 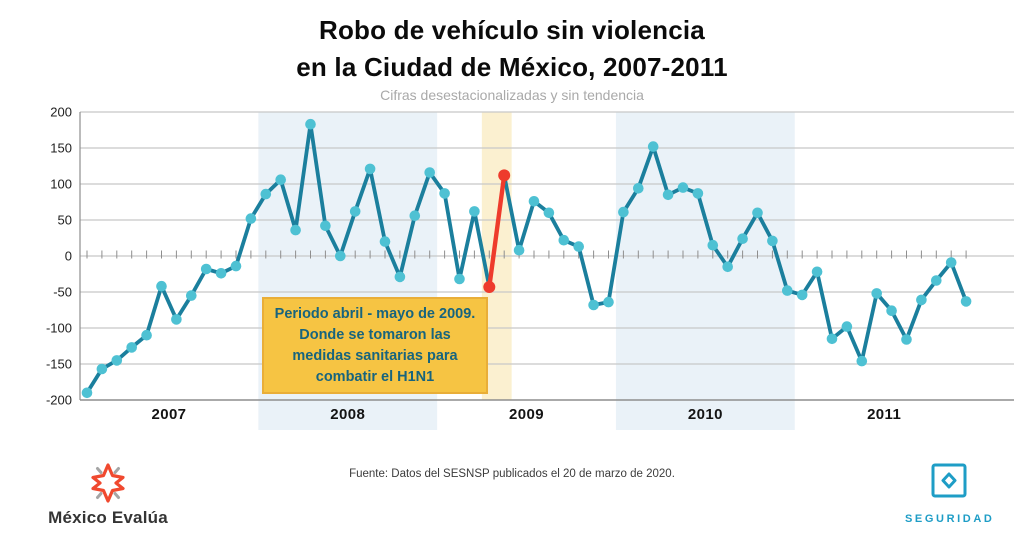 I want to click on star-icon, so click(x=108, y=483).